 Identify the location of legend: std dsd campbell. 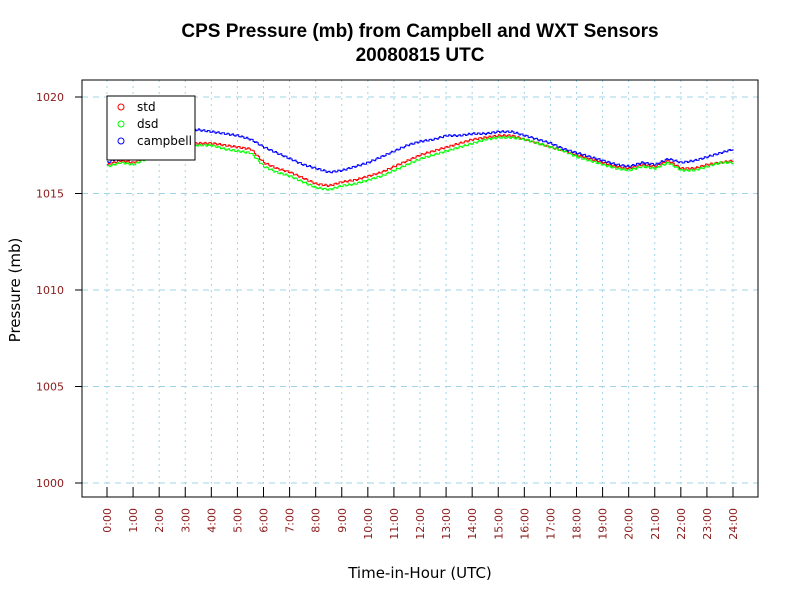
(151, 128).